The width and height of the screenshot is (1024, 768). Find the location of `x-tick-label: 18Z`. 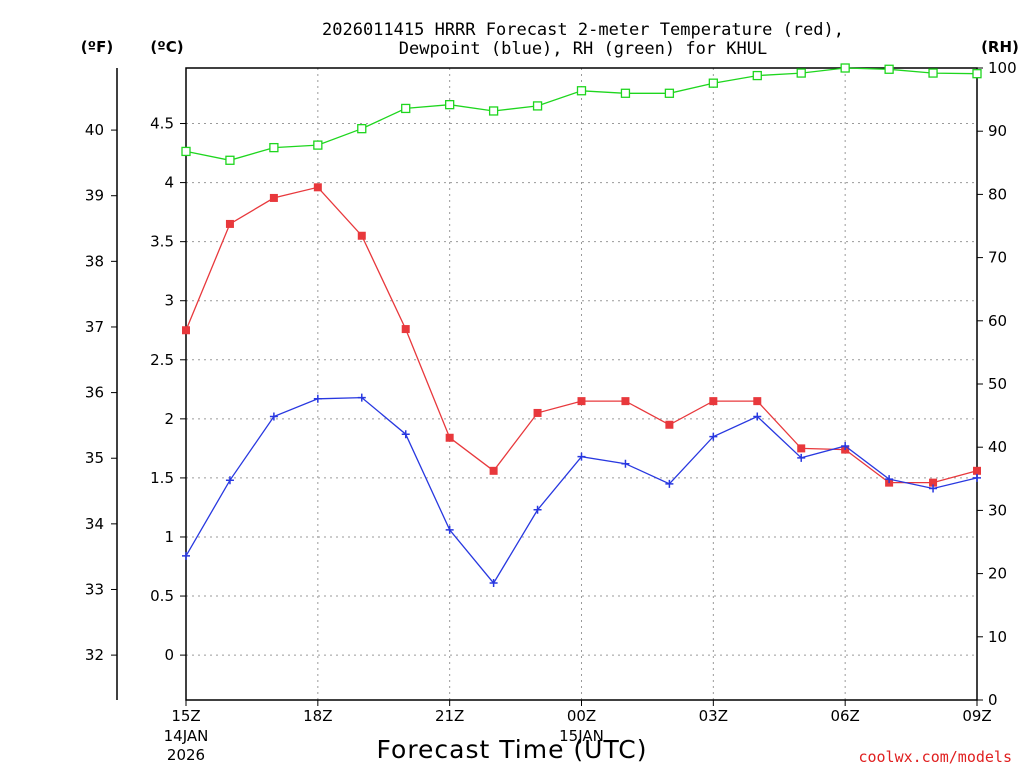

x-tick-label: 18Z is located at coordinates (317, 716).